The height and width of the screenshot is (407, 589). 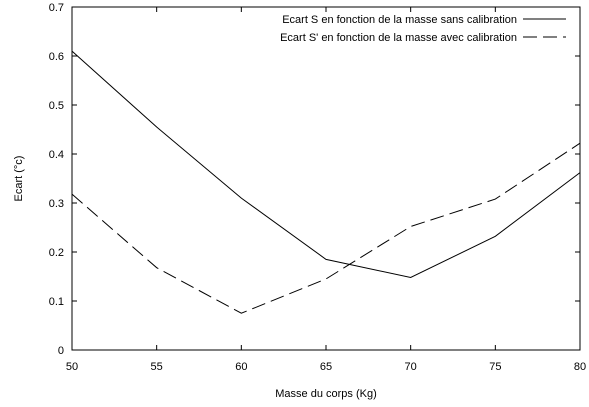 I want to click on x-tick-label: 50, so click(x=72, y=367).